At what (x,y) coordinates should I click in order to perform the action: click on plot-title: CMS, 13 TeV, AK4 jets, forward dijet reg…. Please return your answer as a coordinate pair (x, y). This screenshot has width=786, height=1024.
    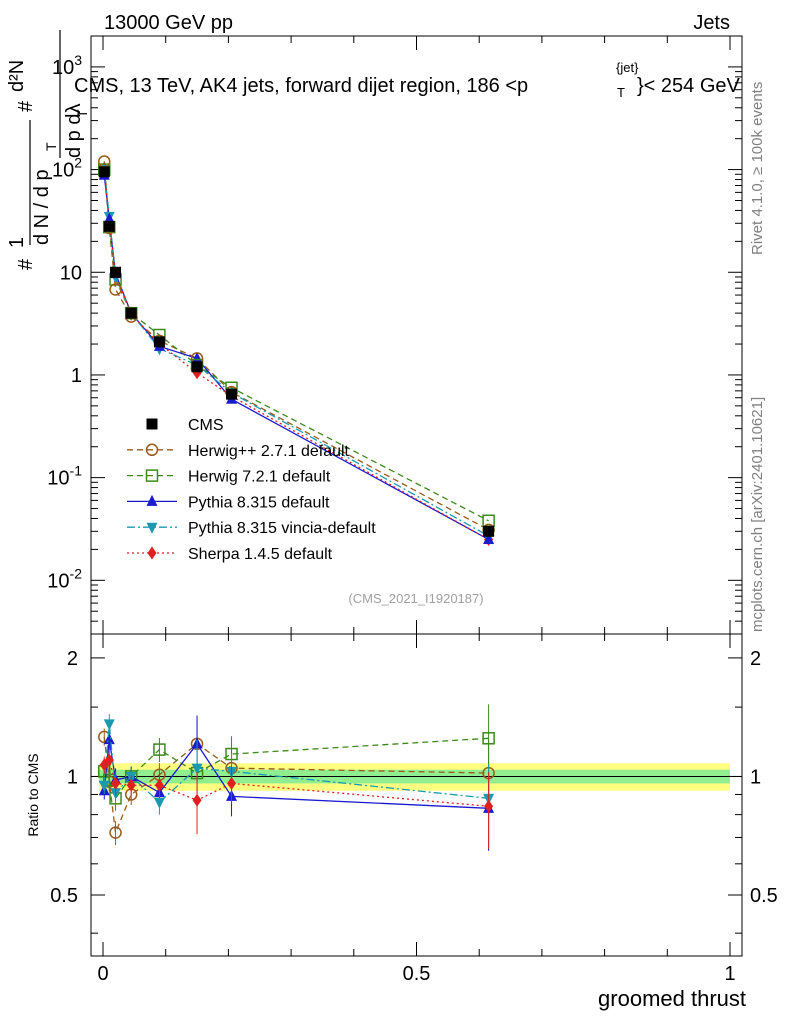
    Looking at the image, I should click on (407, 80).